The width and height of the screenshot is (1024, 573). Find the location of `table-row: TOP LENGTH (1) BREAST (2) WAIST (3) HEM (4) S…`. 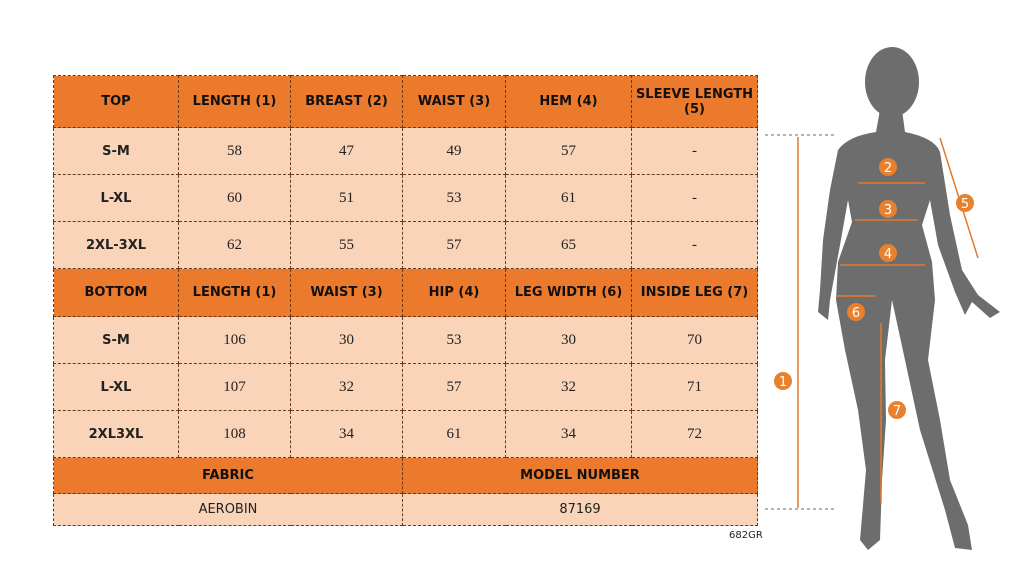

table-row: TOP LENGTH (1) BREAST (2) WAIST (3) HEM (4) S… is located at coordinates (405, 101).